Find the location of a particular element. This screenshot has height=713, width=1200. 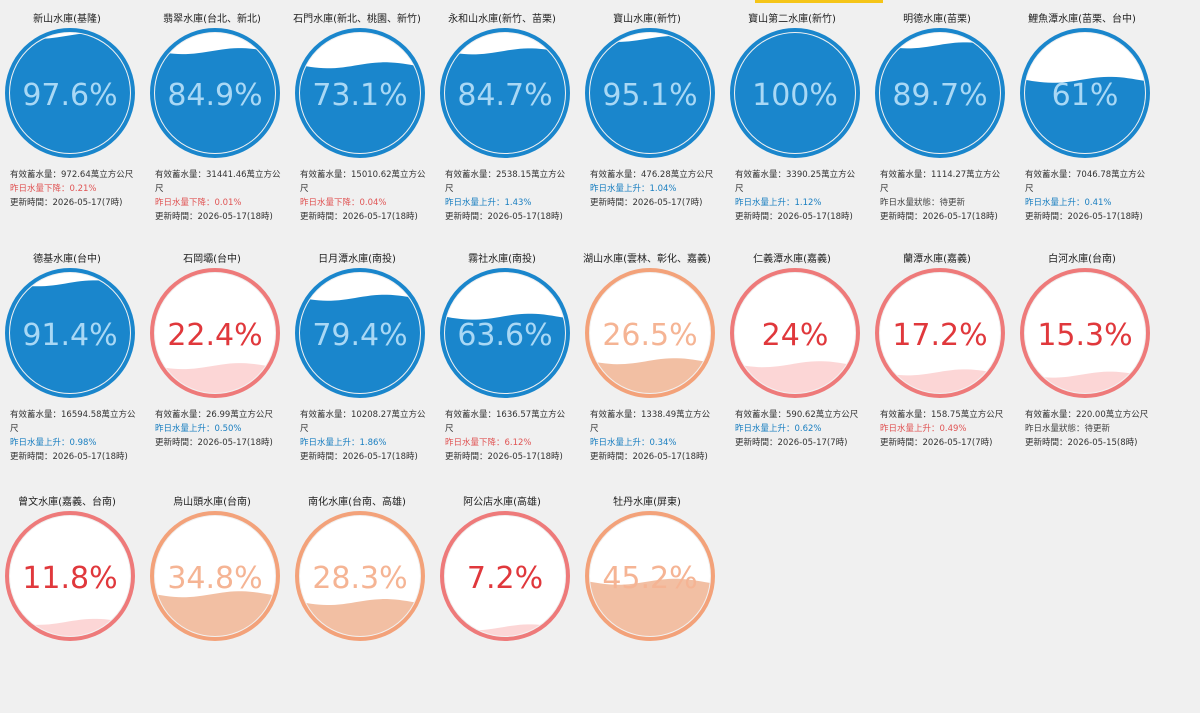

effective-storage: 有效蓄水量：972.64萬立方公尺 is located at coordinates (72, 175).